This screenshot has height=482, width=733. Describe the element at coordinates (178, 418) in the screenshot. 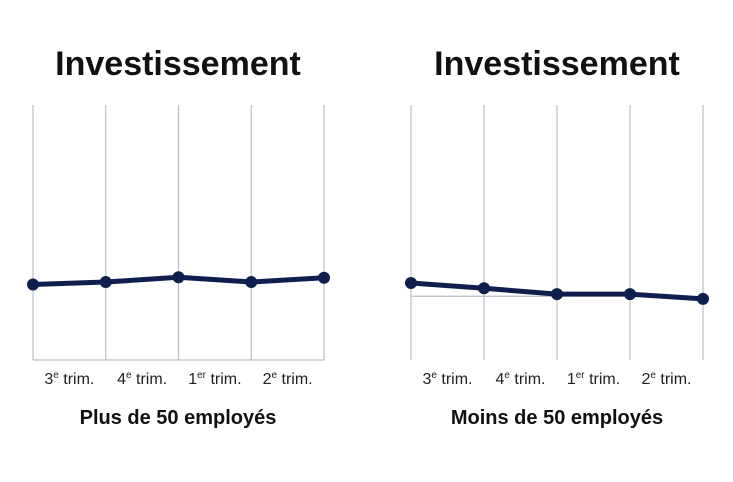

I see `chart-subtitle: Plus de 50 employés` at that location.